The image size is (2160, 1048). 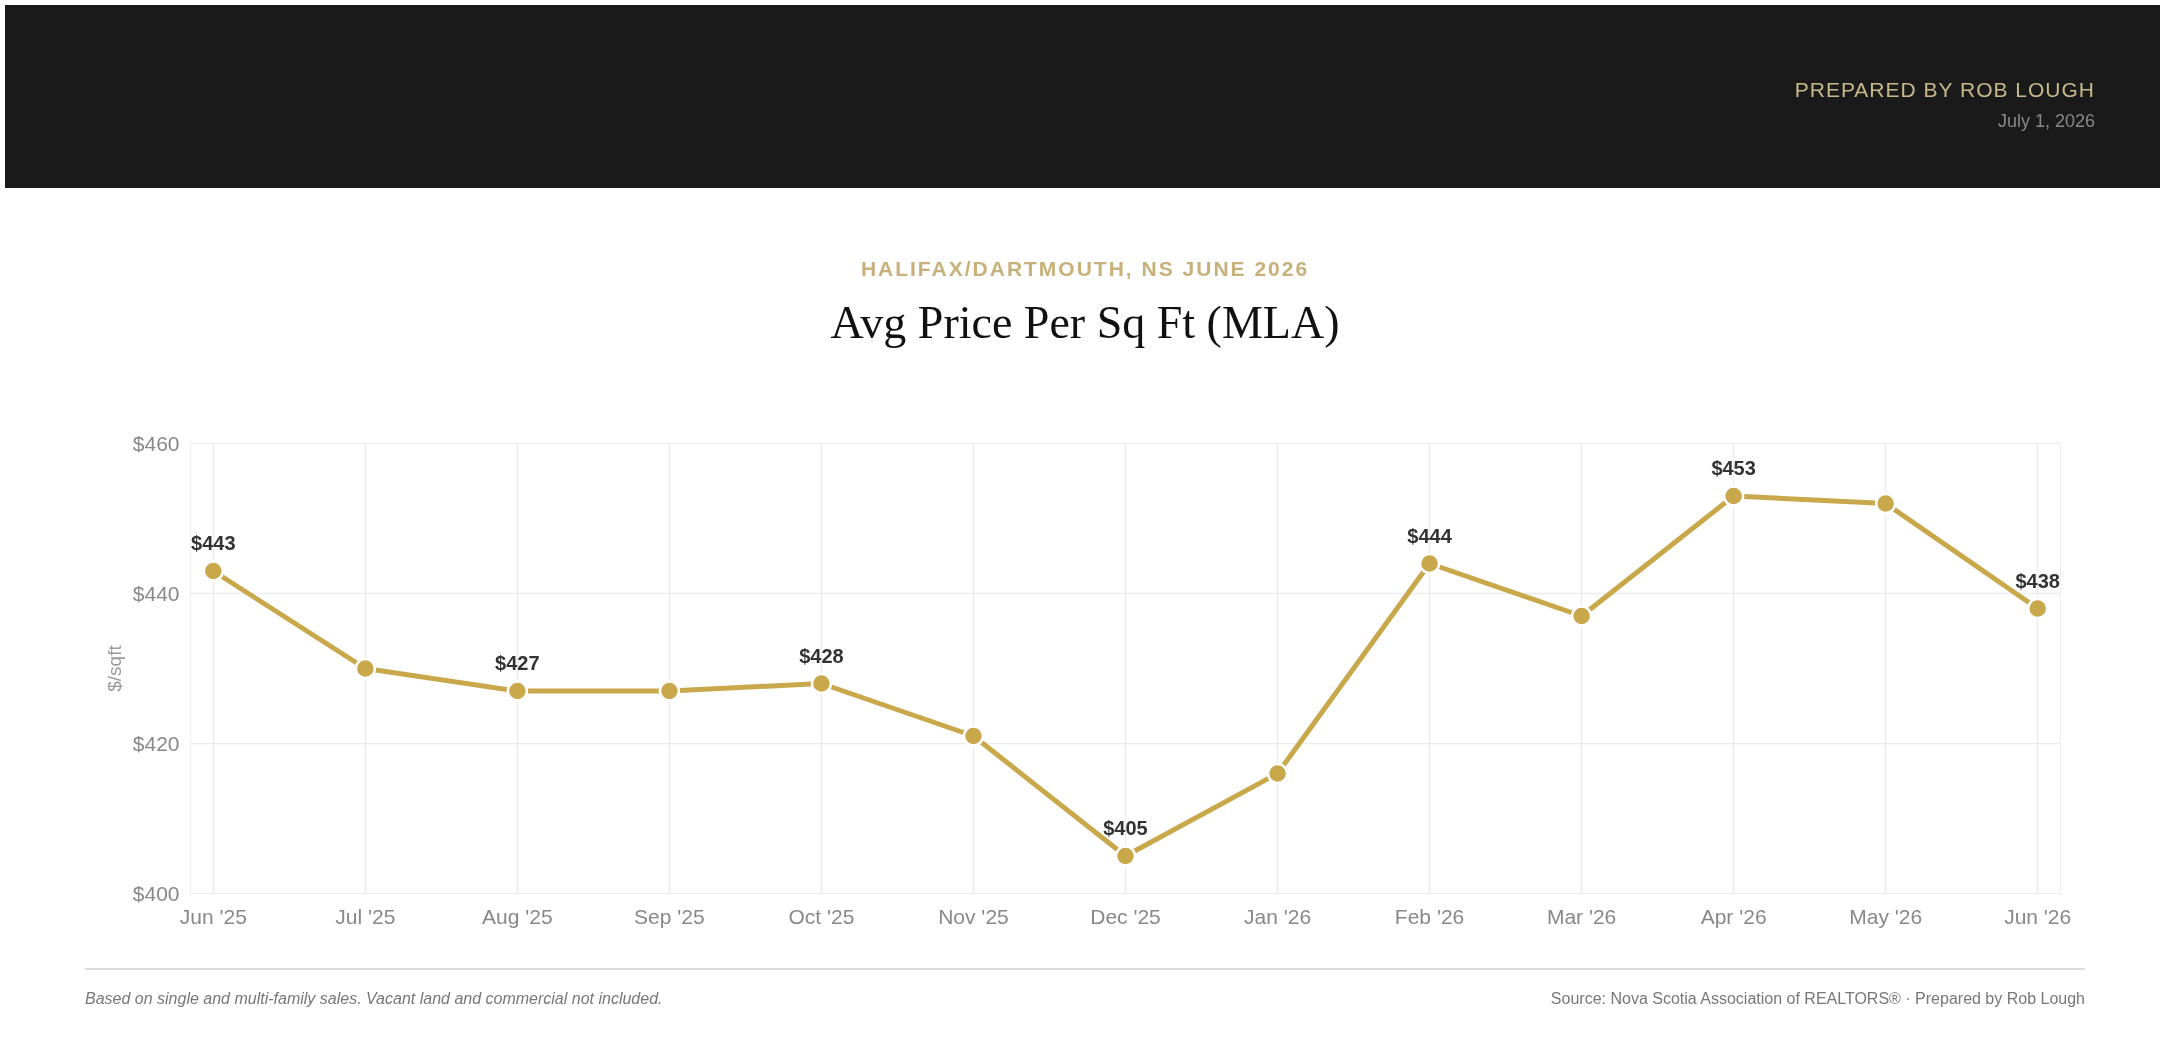 I want to click on x-tick-label: Jul '25, so click(x=365, y=916).